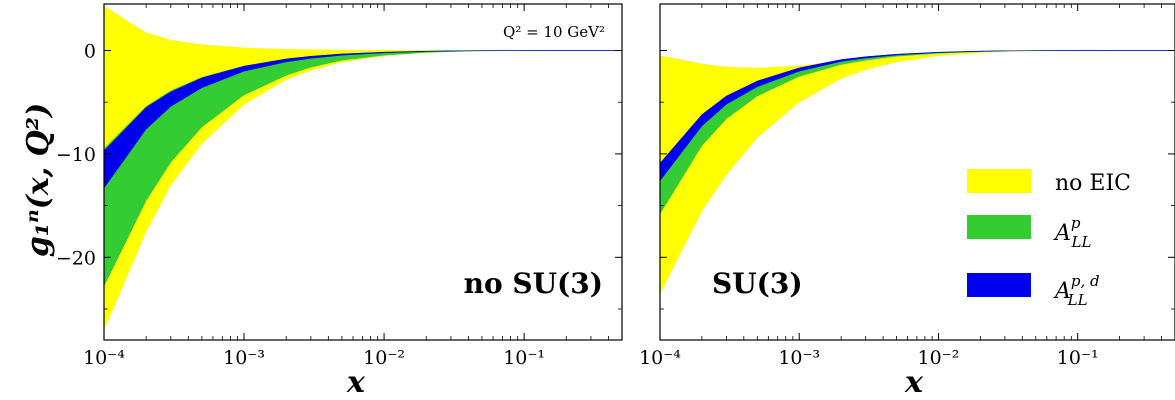 The width and height of the screenshot is (1175, 400). What do you see at coordinates (38, 180) in the screenshot?
I see `y-axis-title: g₁ⁿ(x, Q²)` at bounding box center [38, 180].